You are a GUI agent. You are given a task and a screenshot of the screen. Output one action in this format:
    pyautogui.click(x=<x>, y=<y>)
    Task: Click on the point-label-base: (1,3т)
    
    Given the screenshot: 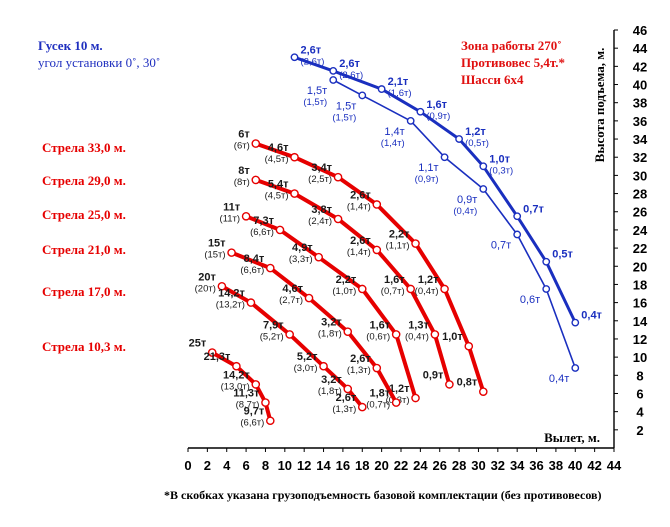 What is the action you would take?
    pyautogui.click(x=344, y=409)
    